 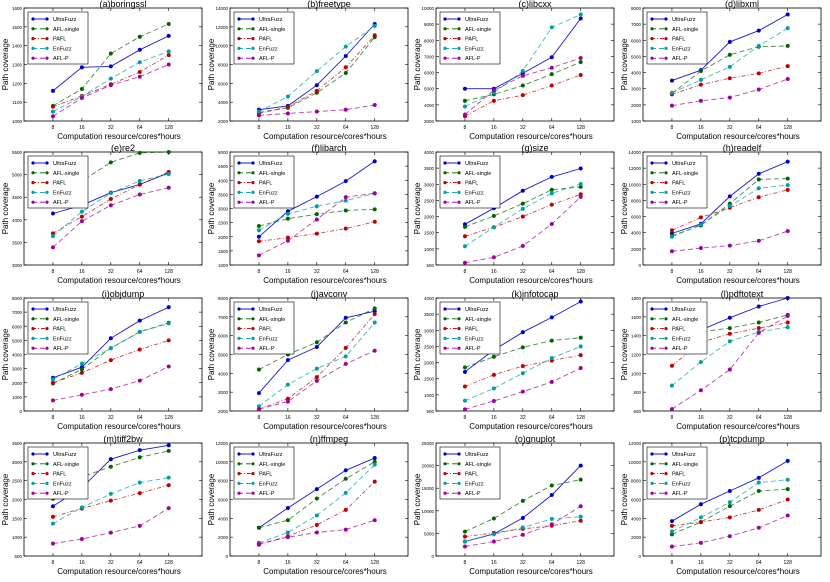 I want to click on y-tick-label: 5000, so click(x=636, y=56).